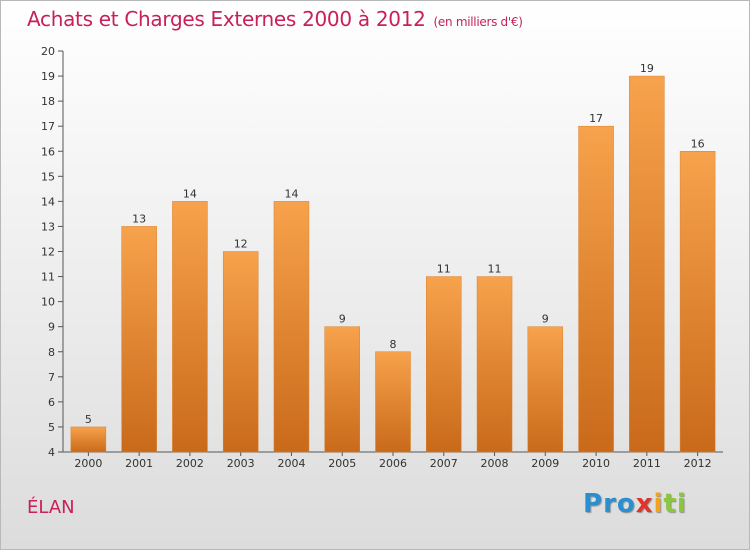  Describe the element at coordinates (670, 504) in the screenshot. I see `brand-letter: t` at that location.